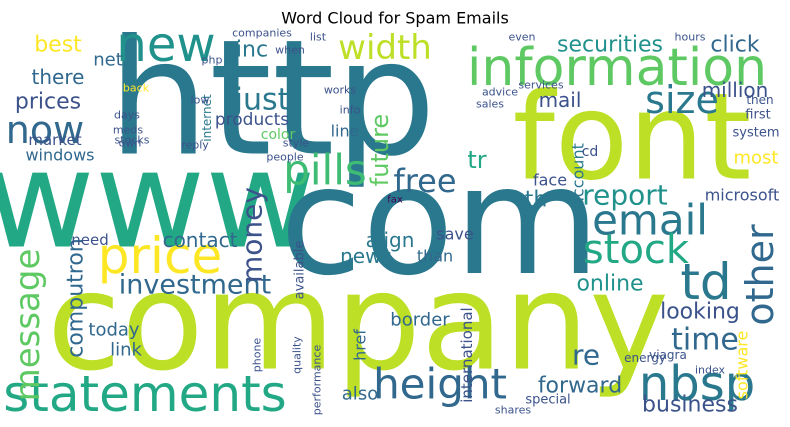 The image size is (790, 427). I want to click on word: software, so click(742, 365).